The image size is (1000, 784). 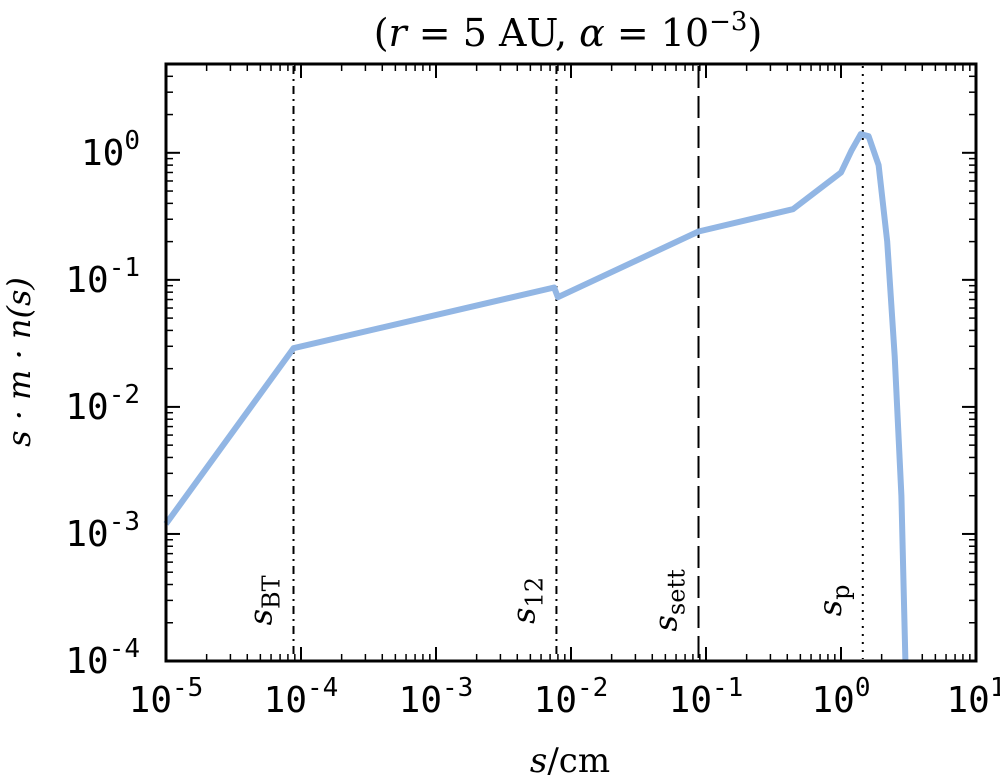 I want to click on chart-title: (r = 5 AU, α = 10−3), so click(x=568, y=31).